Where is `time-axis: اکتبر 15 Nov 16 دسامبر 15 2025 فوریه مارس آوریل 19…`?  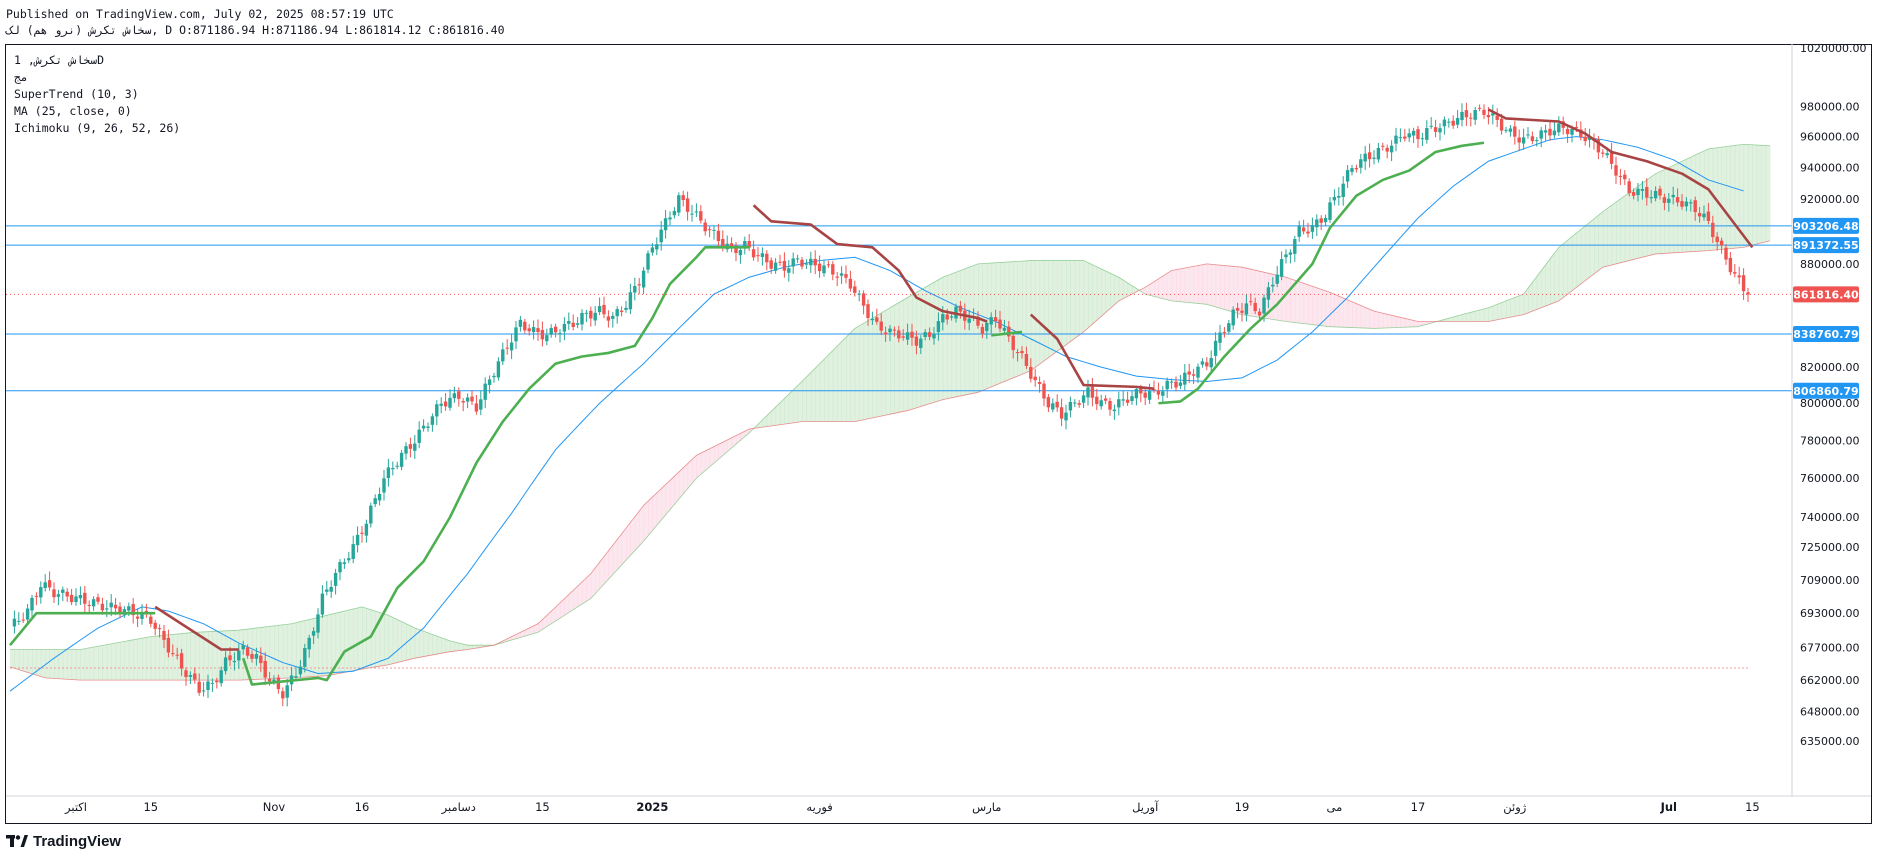
time-axis: اکتبر 15 Nov 16 دسامبر 15 2025 فوریه مارس آوریل 19… is located at coordinates (912, 807).